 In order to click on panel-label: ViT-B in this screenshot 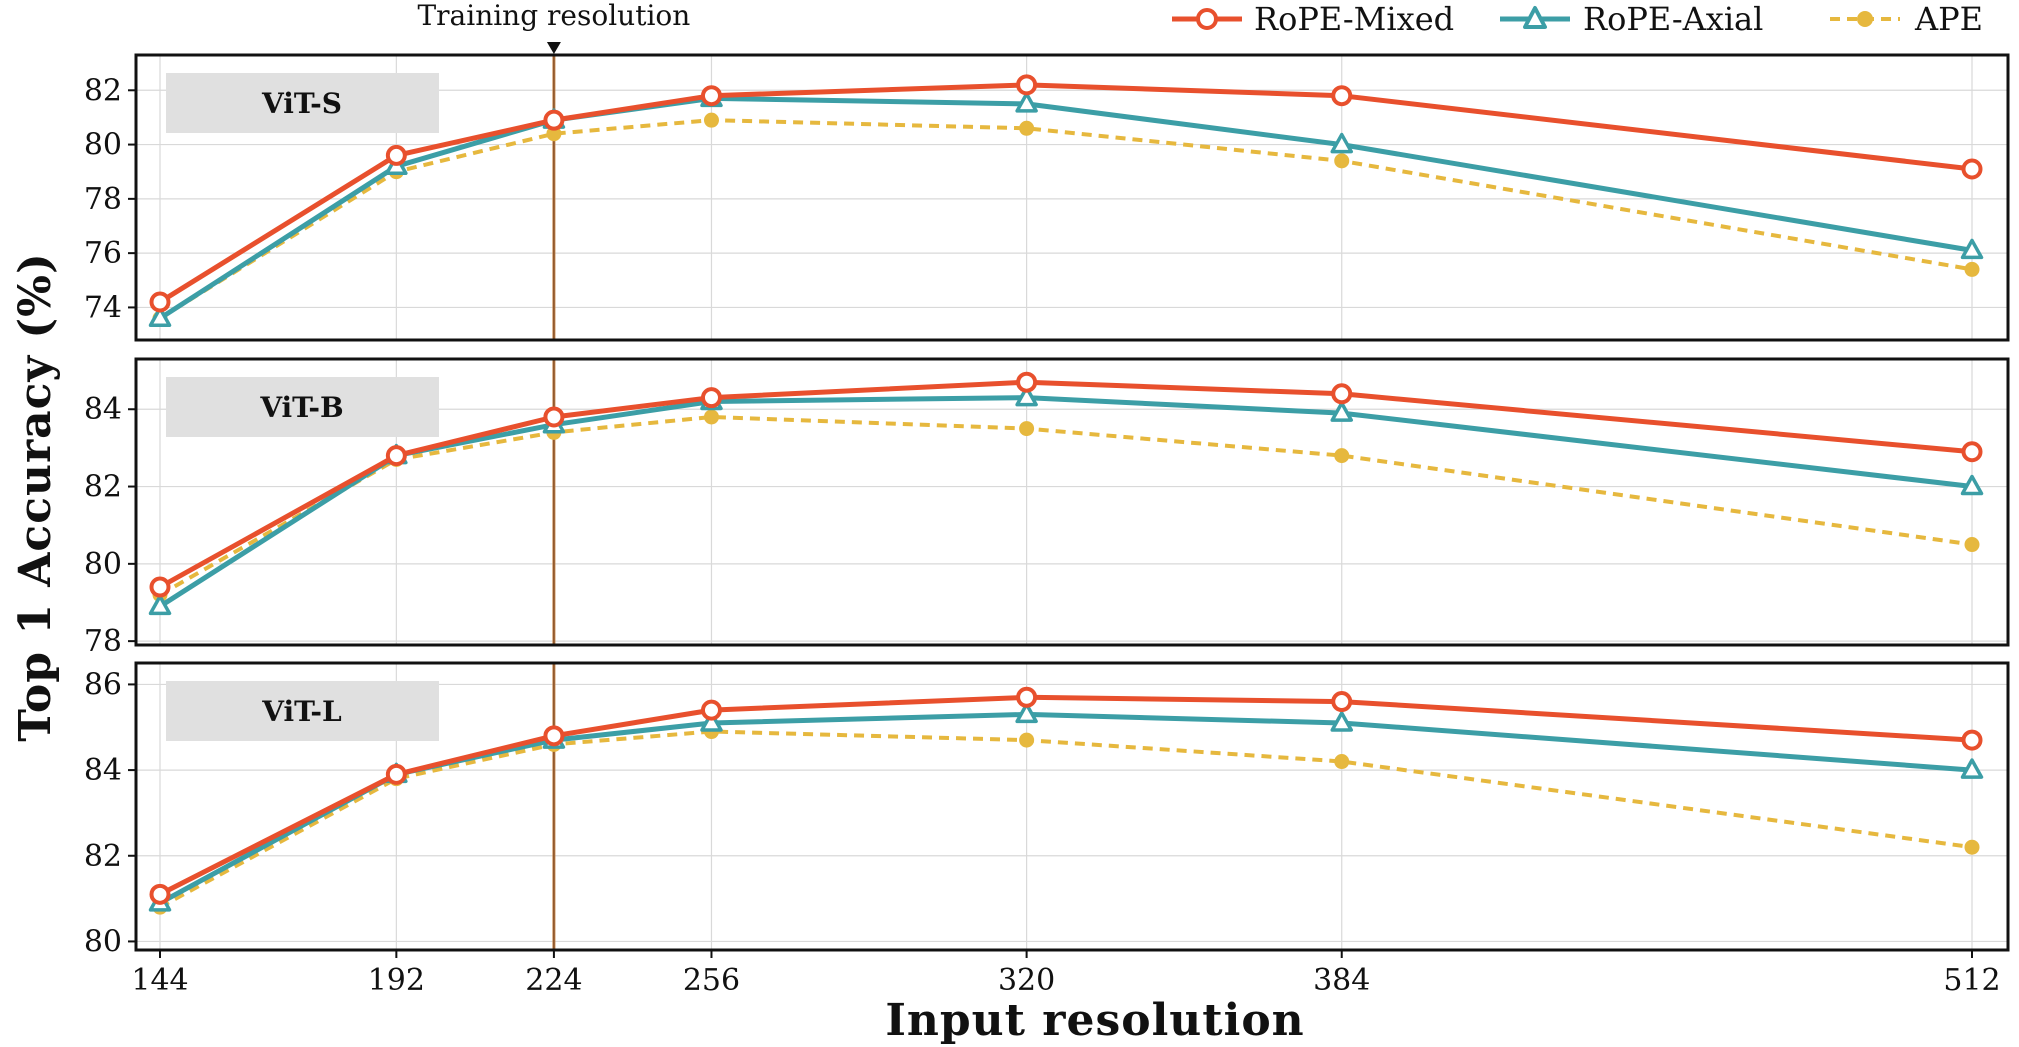, I will do `click(301, 407)`.